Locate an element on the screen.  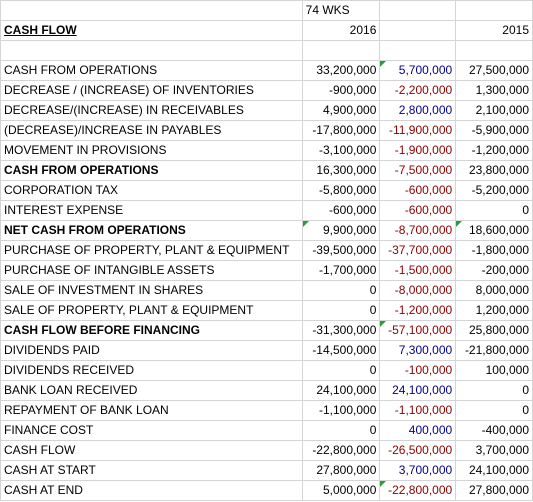
value-change: -37,700,000 is located at coordinates (418, 250).